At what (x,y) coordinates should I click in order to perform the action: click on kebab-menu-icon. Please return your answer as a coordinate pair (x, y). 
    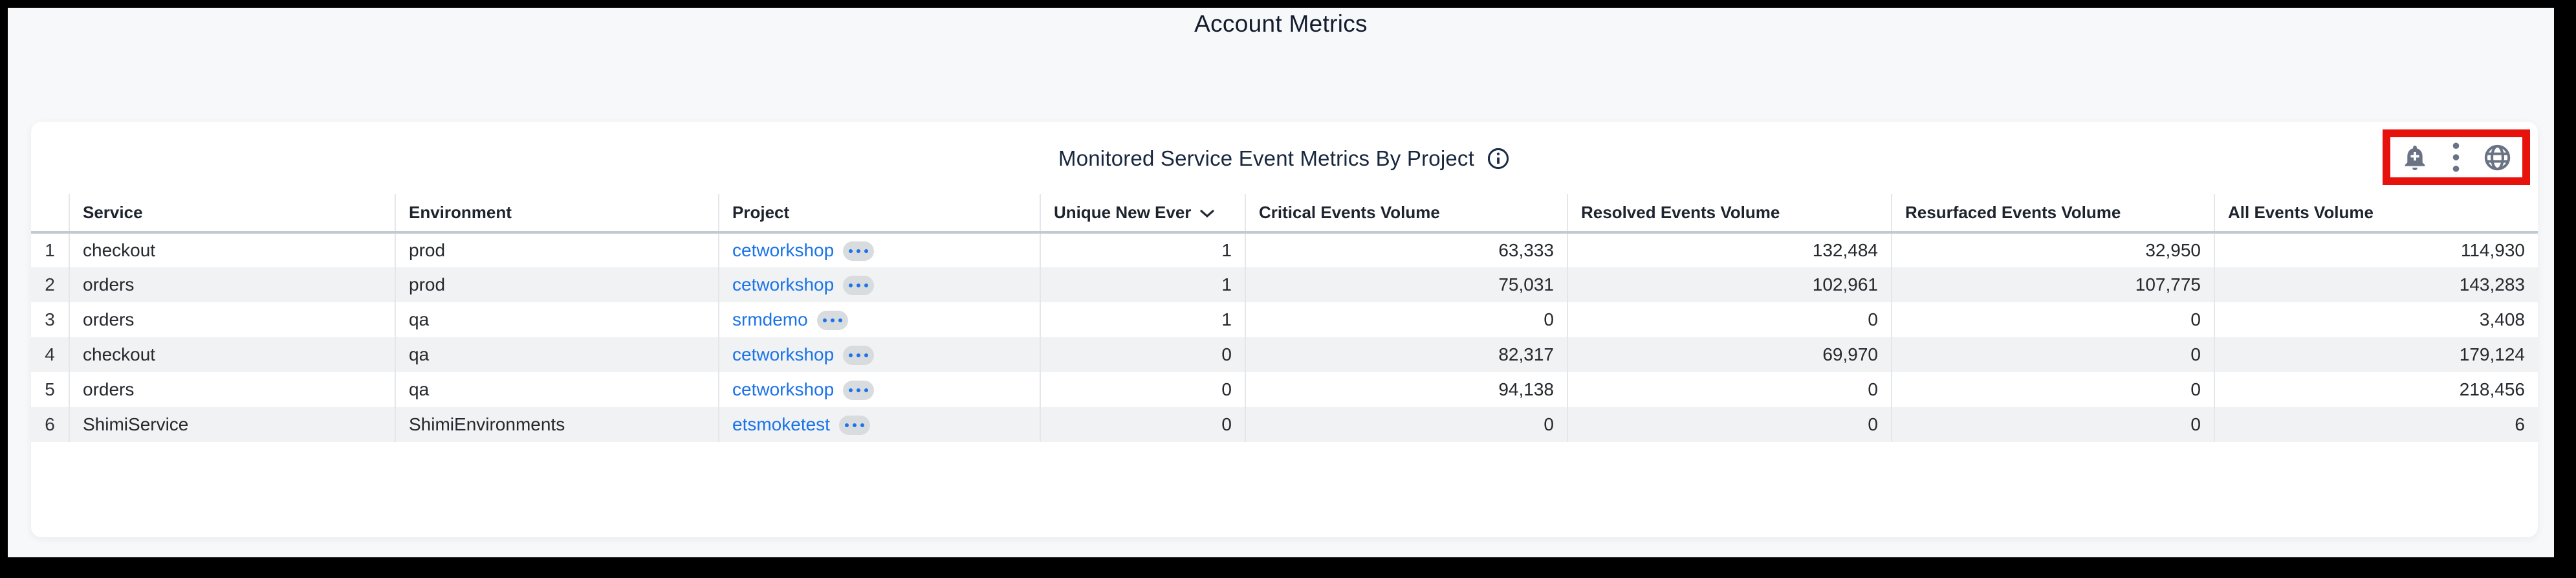
    Looking at the image, I should click on (2456, 157).